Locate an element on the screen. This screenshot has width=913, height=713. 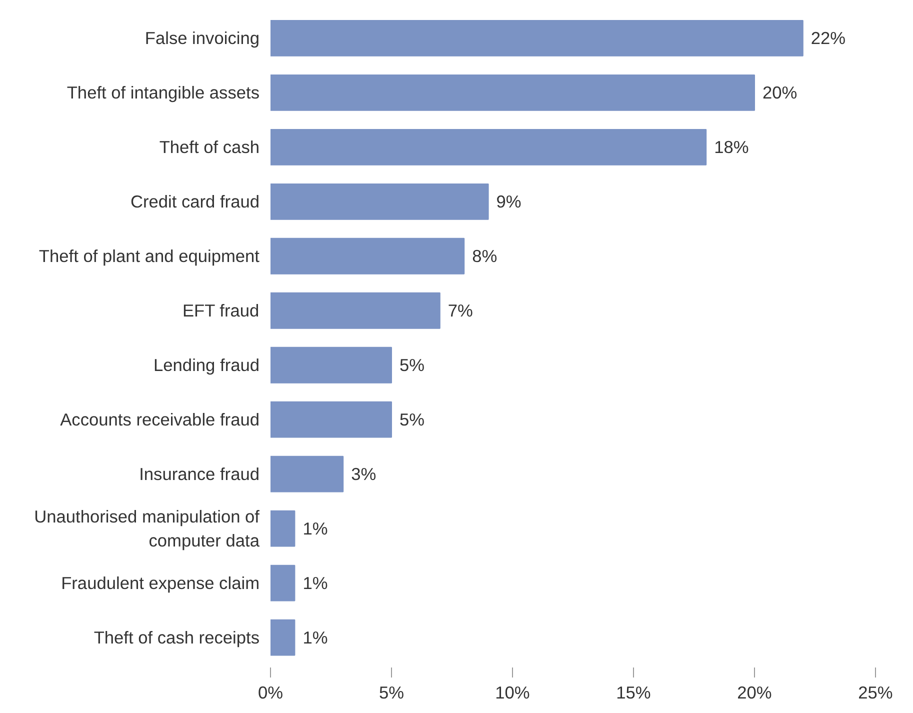
x-tick-label: 20% is located at coordinates (754, 692).